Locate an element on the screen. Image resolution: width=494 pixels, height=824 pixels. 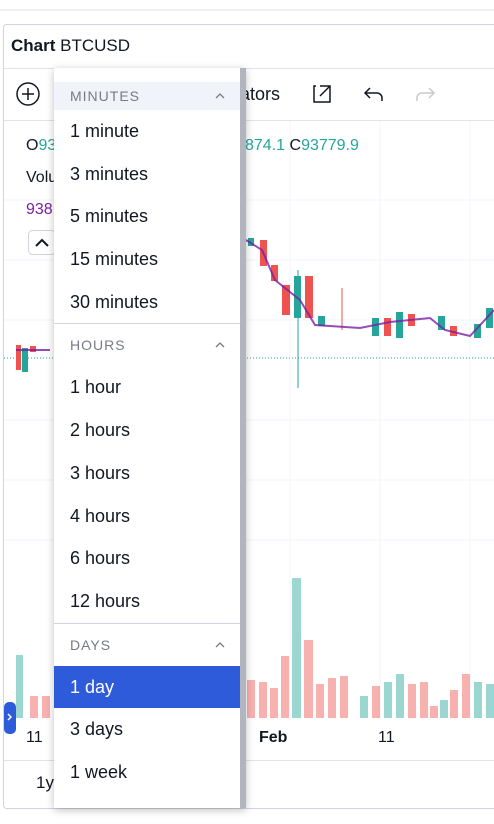
indicators-button: ators is located at coordinates (260, 94).